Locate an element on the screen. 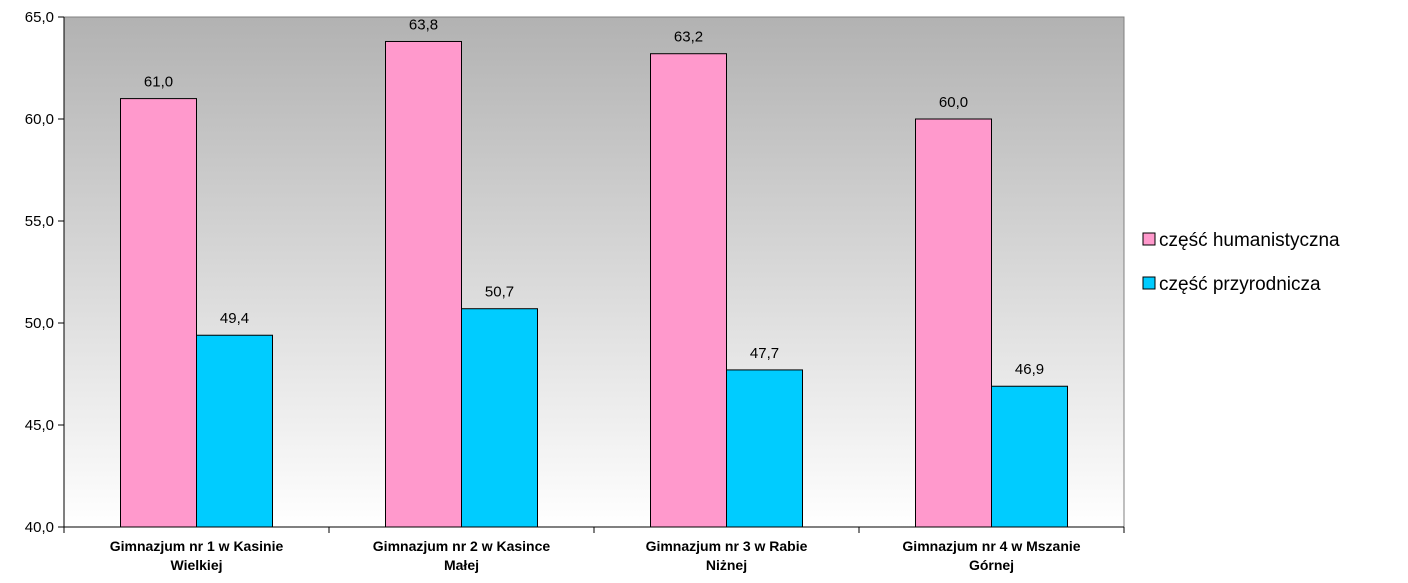  data-label: 50,7 is located at coordinates (499, 292).